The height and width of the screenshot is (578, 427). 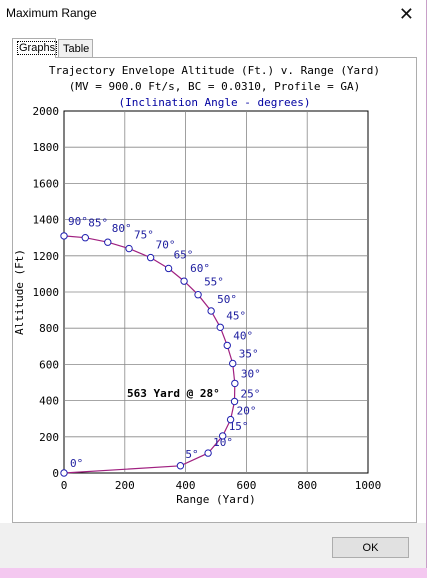 I want to click on tab-graphs: Graphs, so click(x=35, y=48).